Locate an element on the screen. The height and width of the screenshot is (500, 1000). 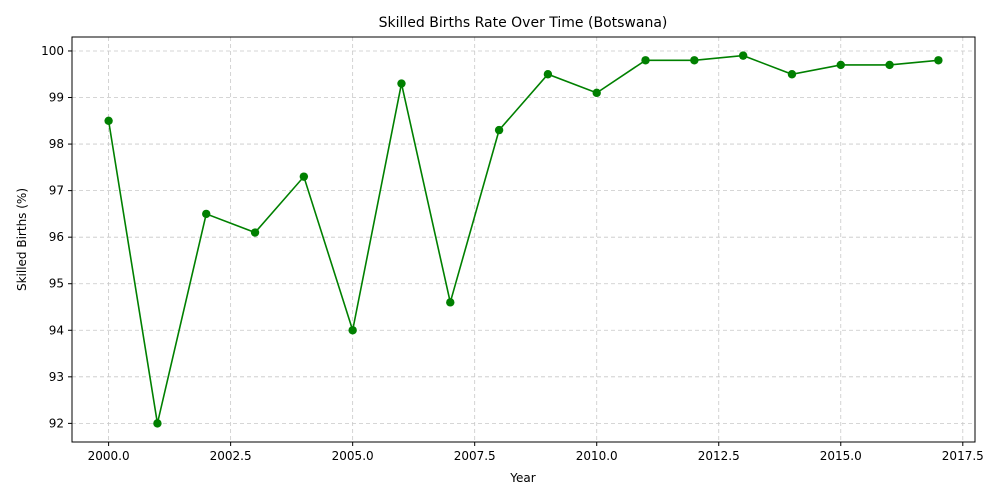
x-tick-label: 2000.0 is located at coordinates (109, 456).